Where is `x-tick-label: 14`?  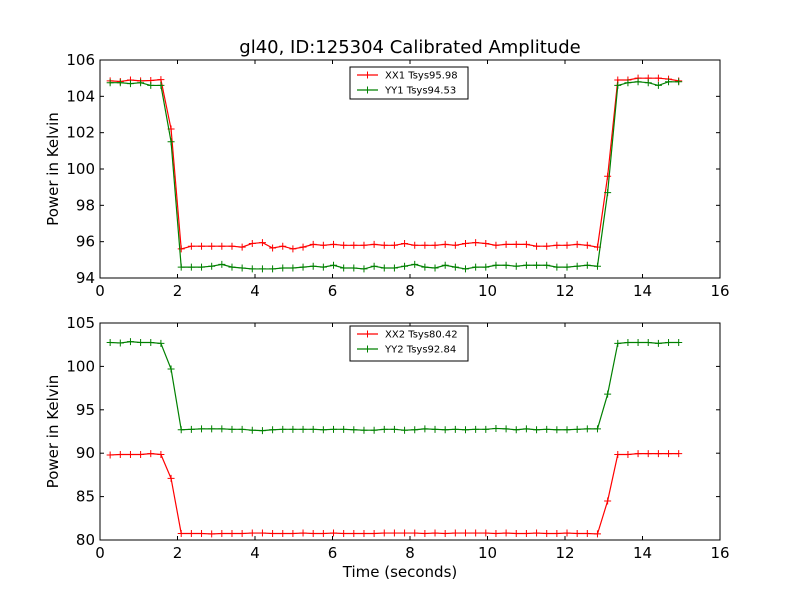
x-tick-label: 14 is located at coordinates (642, 291).